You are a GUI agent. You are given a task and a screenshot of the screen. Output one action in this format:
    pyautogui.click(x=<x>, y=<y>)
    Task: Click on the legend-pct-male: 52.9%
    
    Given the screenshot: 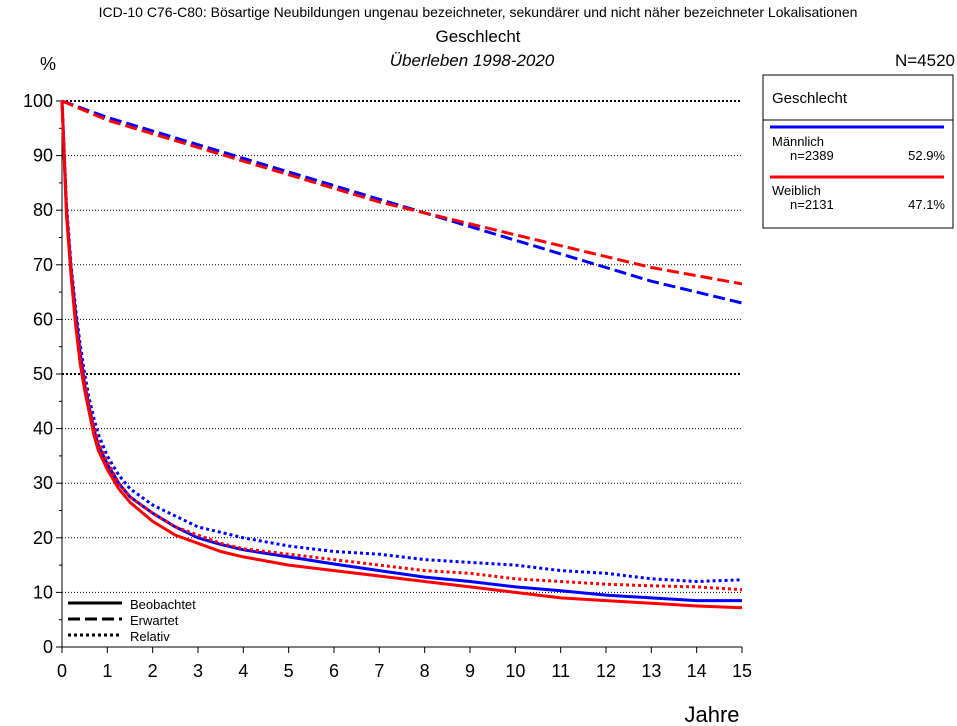 What is the action you would take?
    pyautogui.click(x=926, y=155)
    